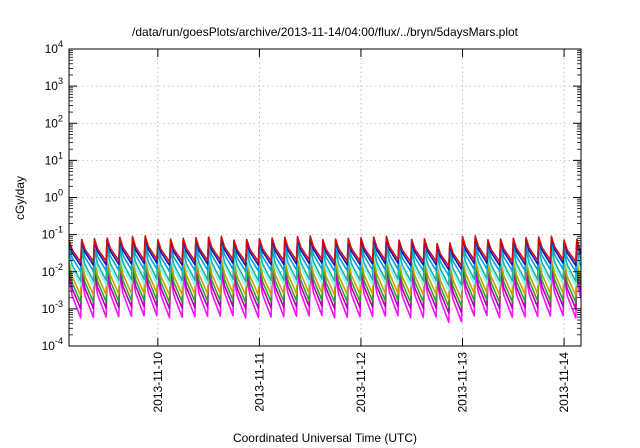 The image size is (640, 448). I want to click on y-tick-label: 10⁻³, so click(52, 307).